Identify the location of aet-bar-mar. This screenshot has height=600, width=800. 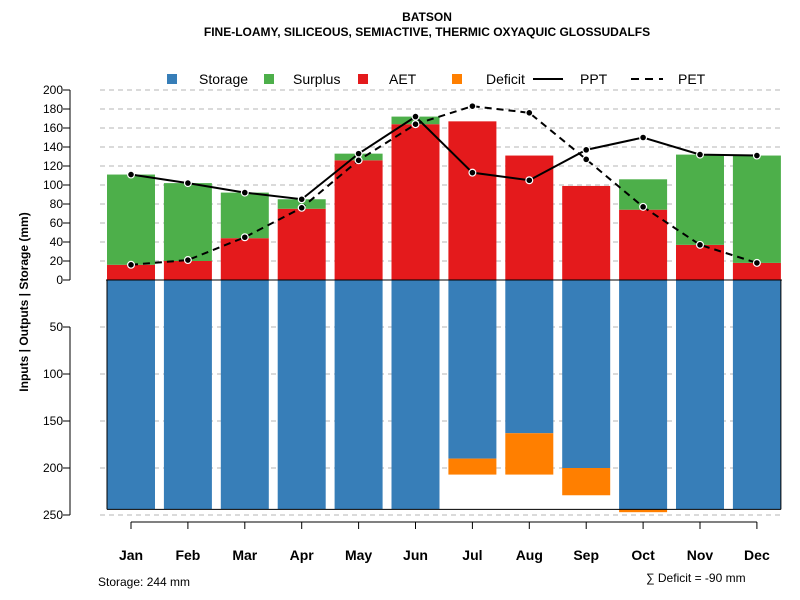
(244, 259).